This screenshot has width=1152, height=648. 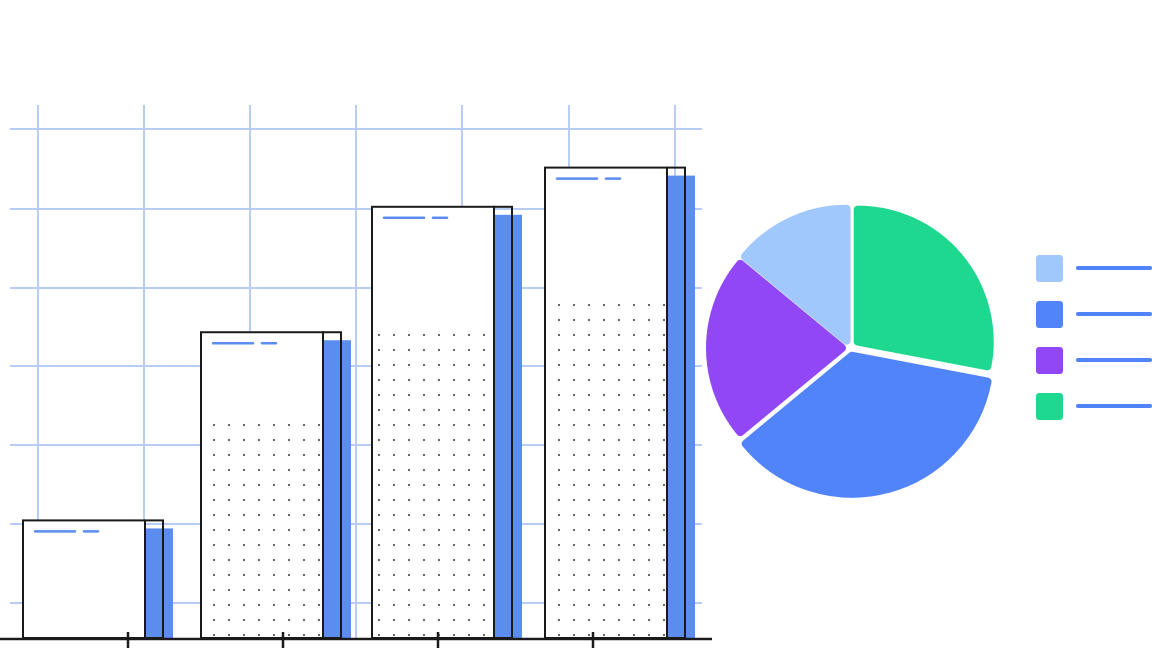 I want to click on x-axis, so click(x=356, y=640).